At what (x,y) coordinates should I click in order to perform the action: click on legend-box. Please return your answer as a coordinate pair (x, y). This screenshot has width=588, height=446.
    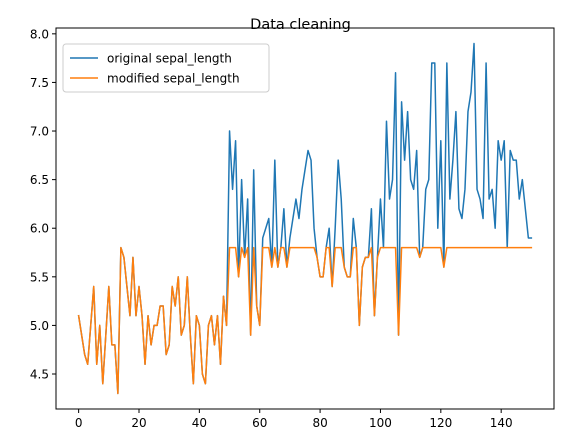
    Looking at the image, I should click on (166, 68).